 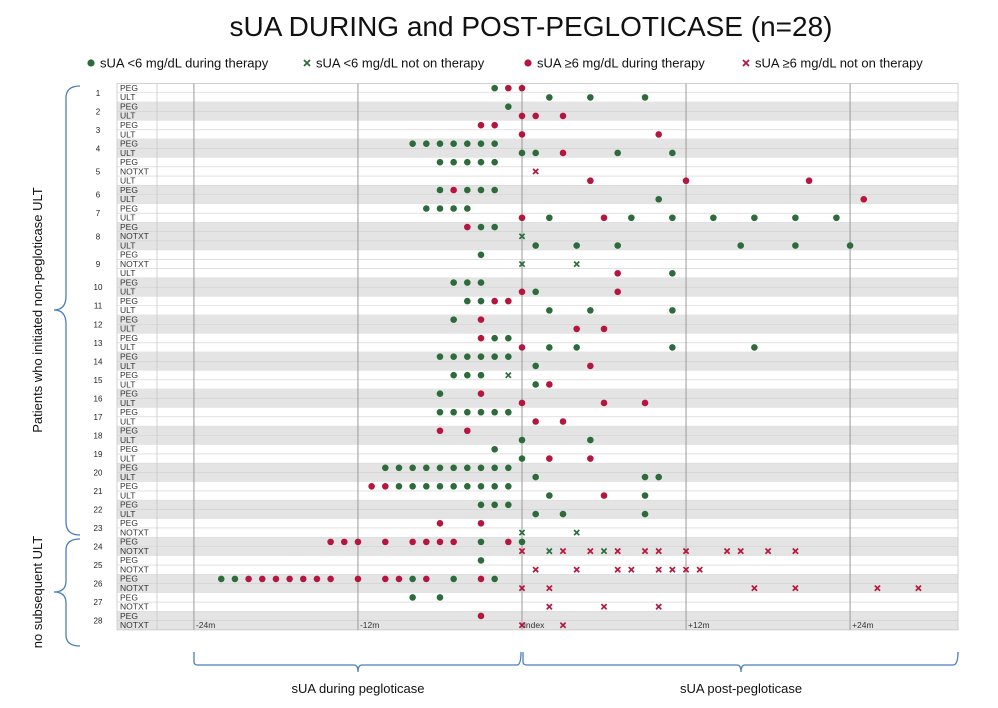 I want to click on patient-number: 26, so click(x=98, y=584).